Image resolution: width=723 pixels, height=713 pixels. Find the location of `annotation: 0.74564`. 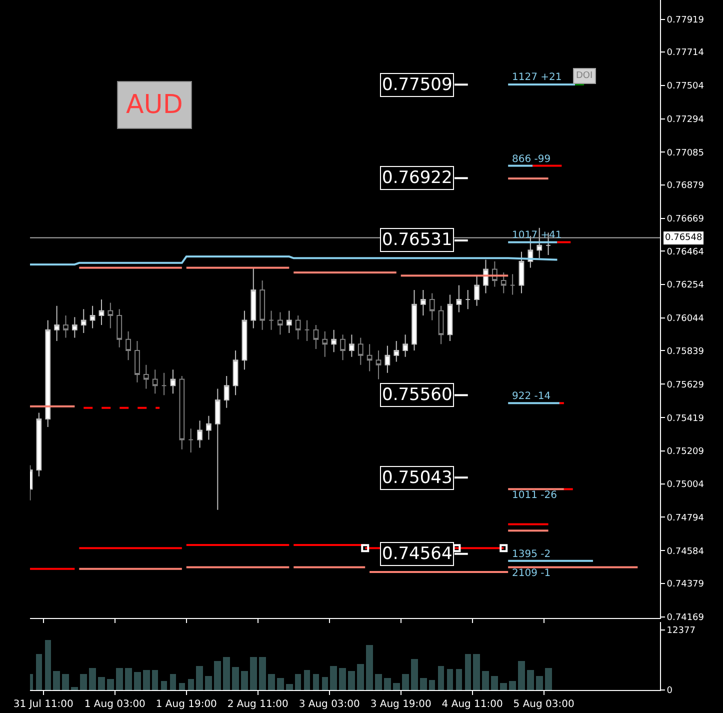

annotation: 0.74564 is located at coordinates (417, 554).